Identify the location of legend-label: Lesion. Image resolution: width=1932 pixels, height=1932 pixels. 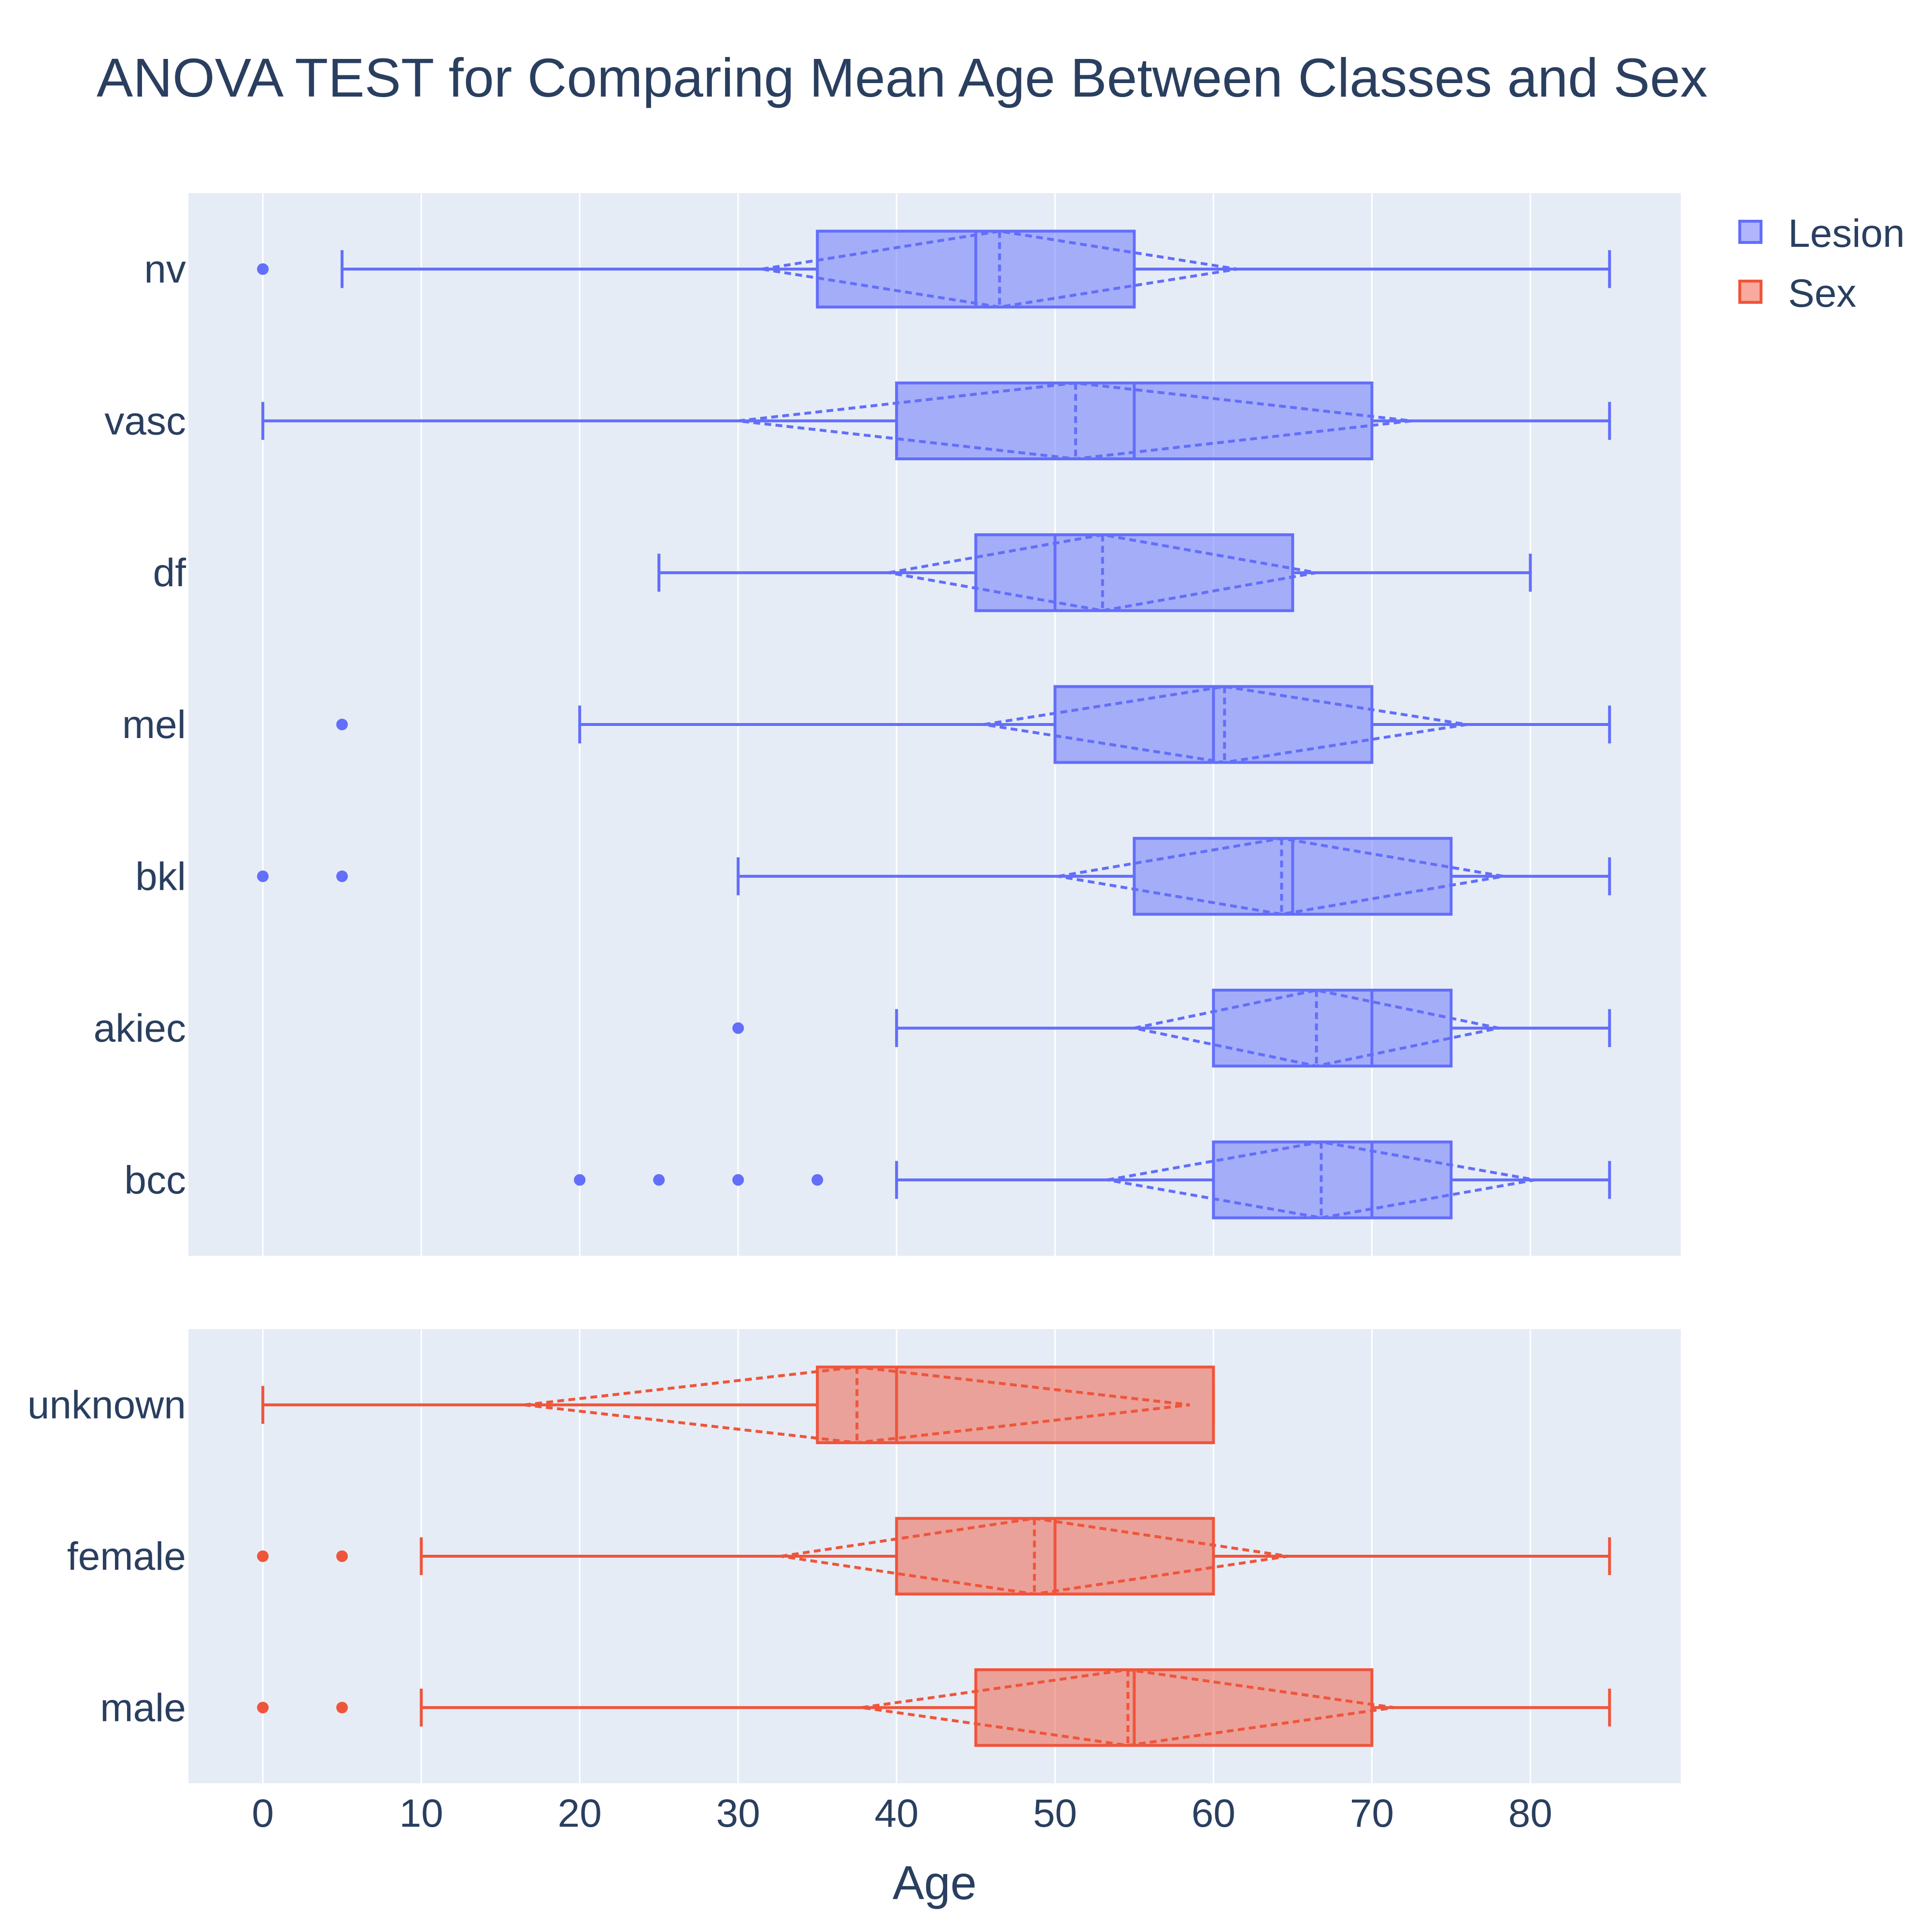
(1846, 234).